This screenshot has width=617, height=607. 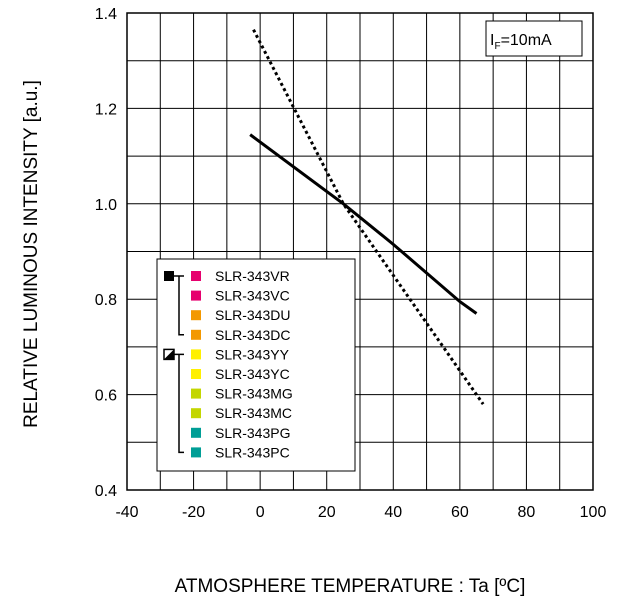 I want to click on legend-label: SLR-343VR, so click(x=252, y=276).